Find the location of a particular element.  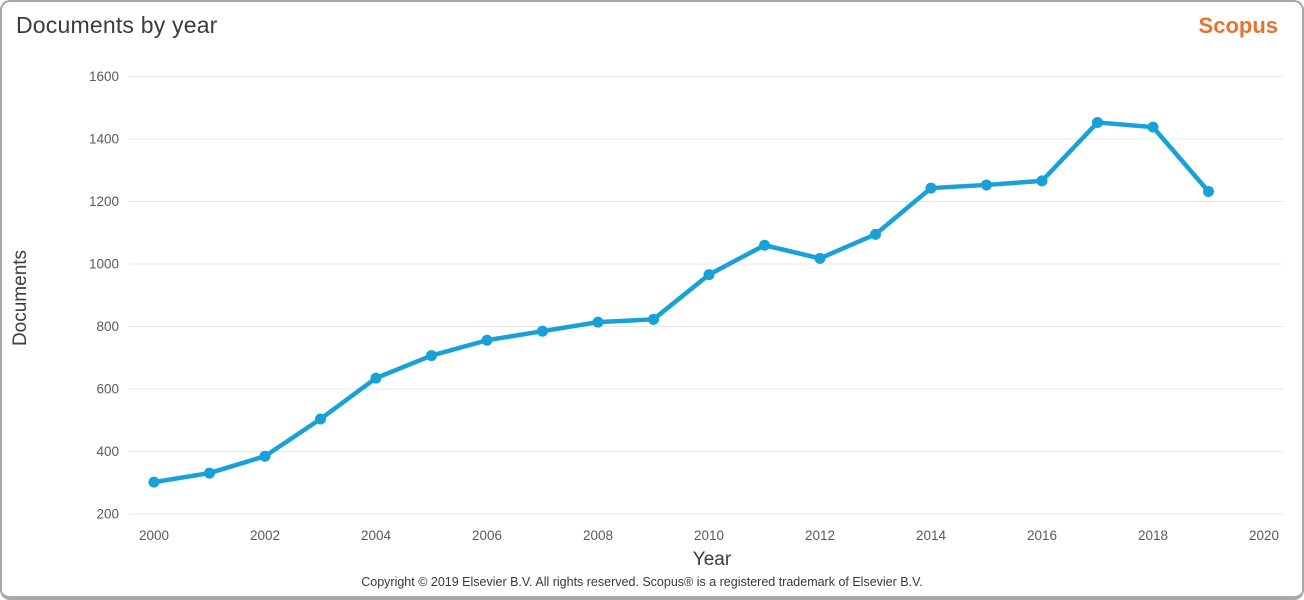

data-point-2005 is located at coordinates (431, 356).